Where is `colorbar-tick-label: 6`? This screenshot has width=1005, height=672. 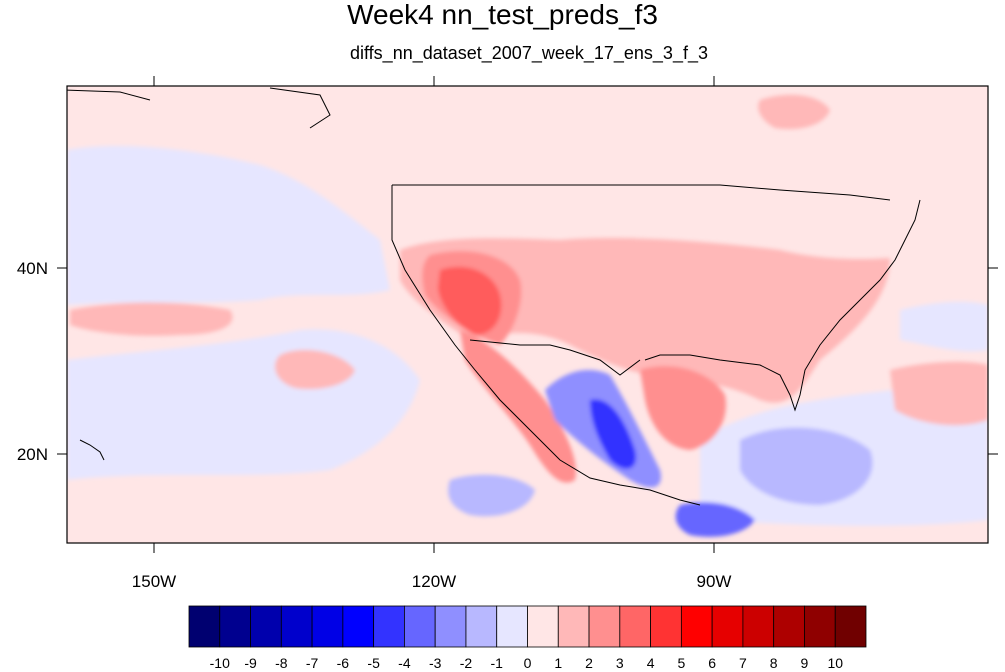 colorbar-tick-label: 6 is located at coordinates (712, 663).